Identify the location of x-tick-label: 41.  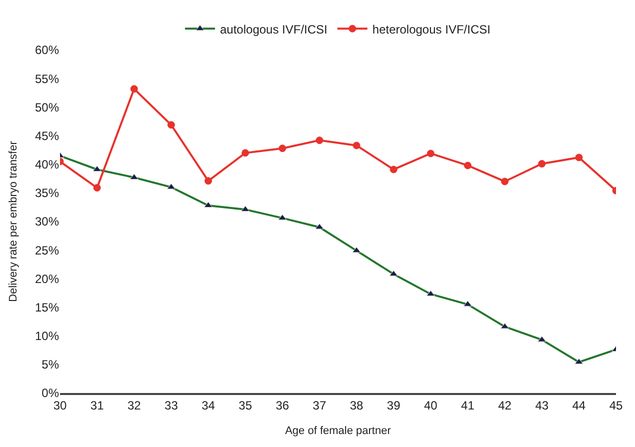
(468, 405).